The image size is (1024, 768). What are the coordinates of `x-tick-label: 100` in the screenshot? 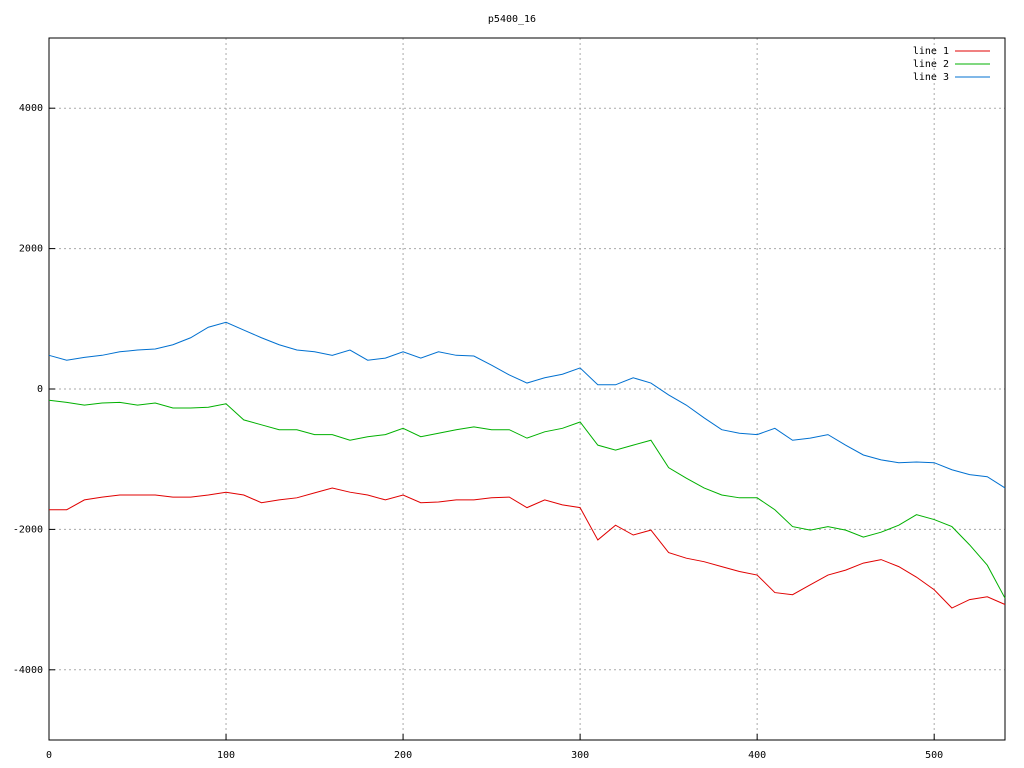 It's located at (226, 755).